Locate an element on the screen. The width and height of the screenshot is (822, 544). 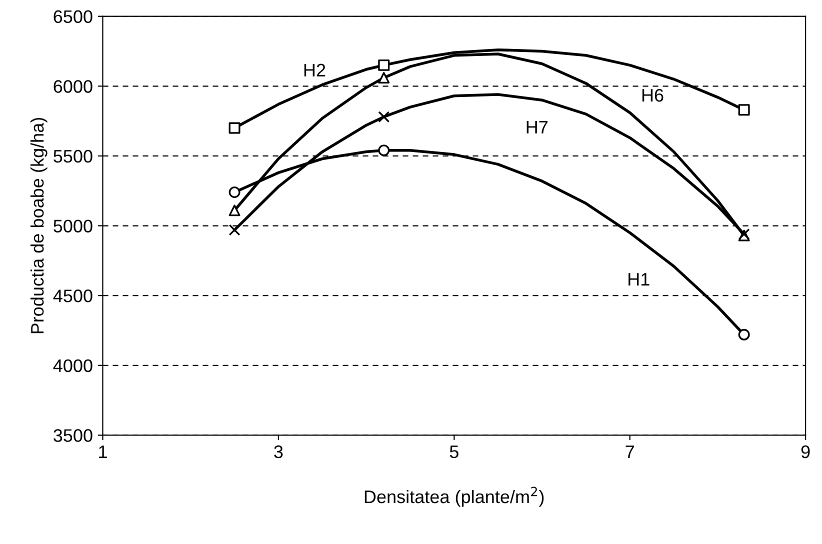
y-tick-label: 5000 is located at coordinates (73, 226).